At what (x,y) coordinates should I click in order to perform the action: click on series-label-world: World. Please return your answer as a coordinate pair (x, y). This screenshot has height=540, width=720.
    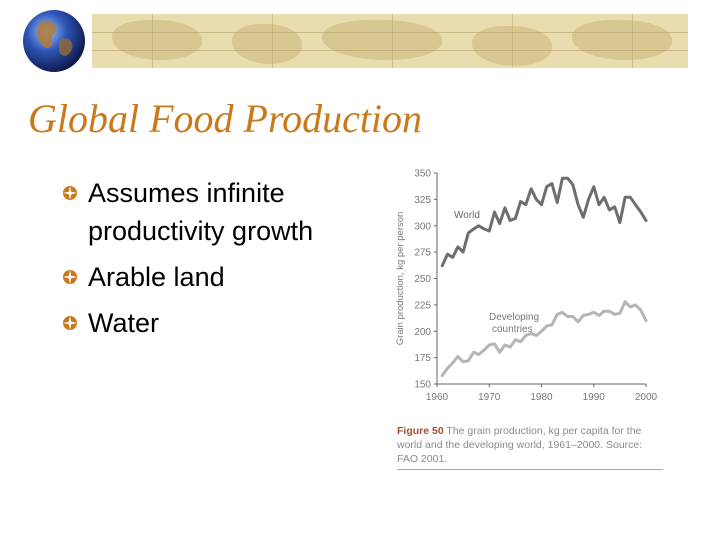
    Looking at the image, I should click on (467, 215).